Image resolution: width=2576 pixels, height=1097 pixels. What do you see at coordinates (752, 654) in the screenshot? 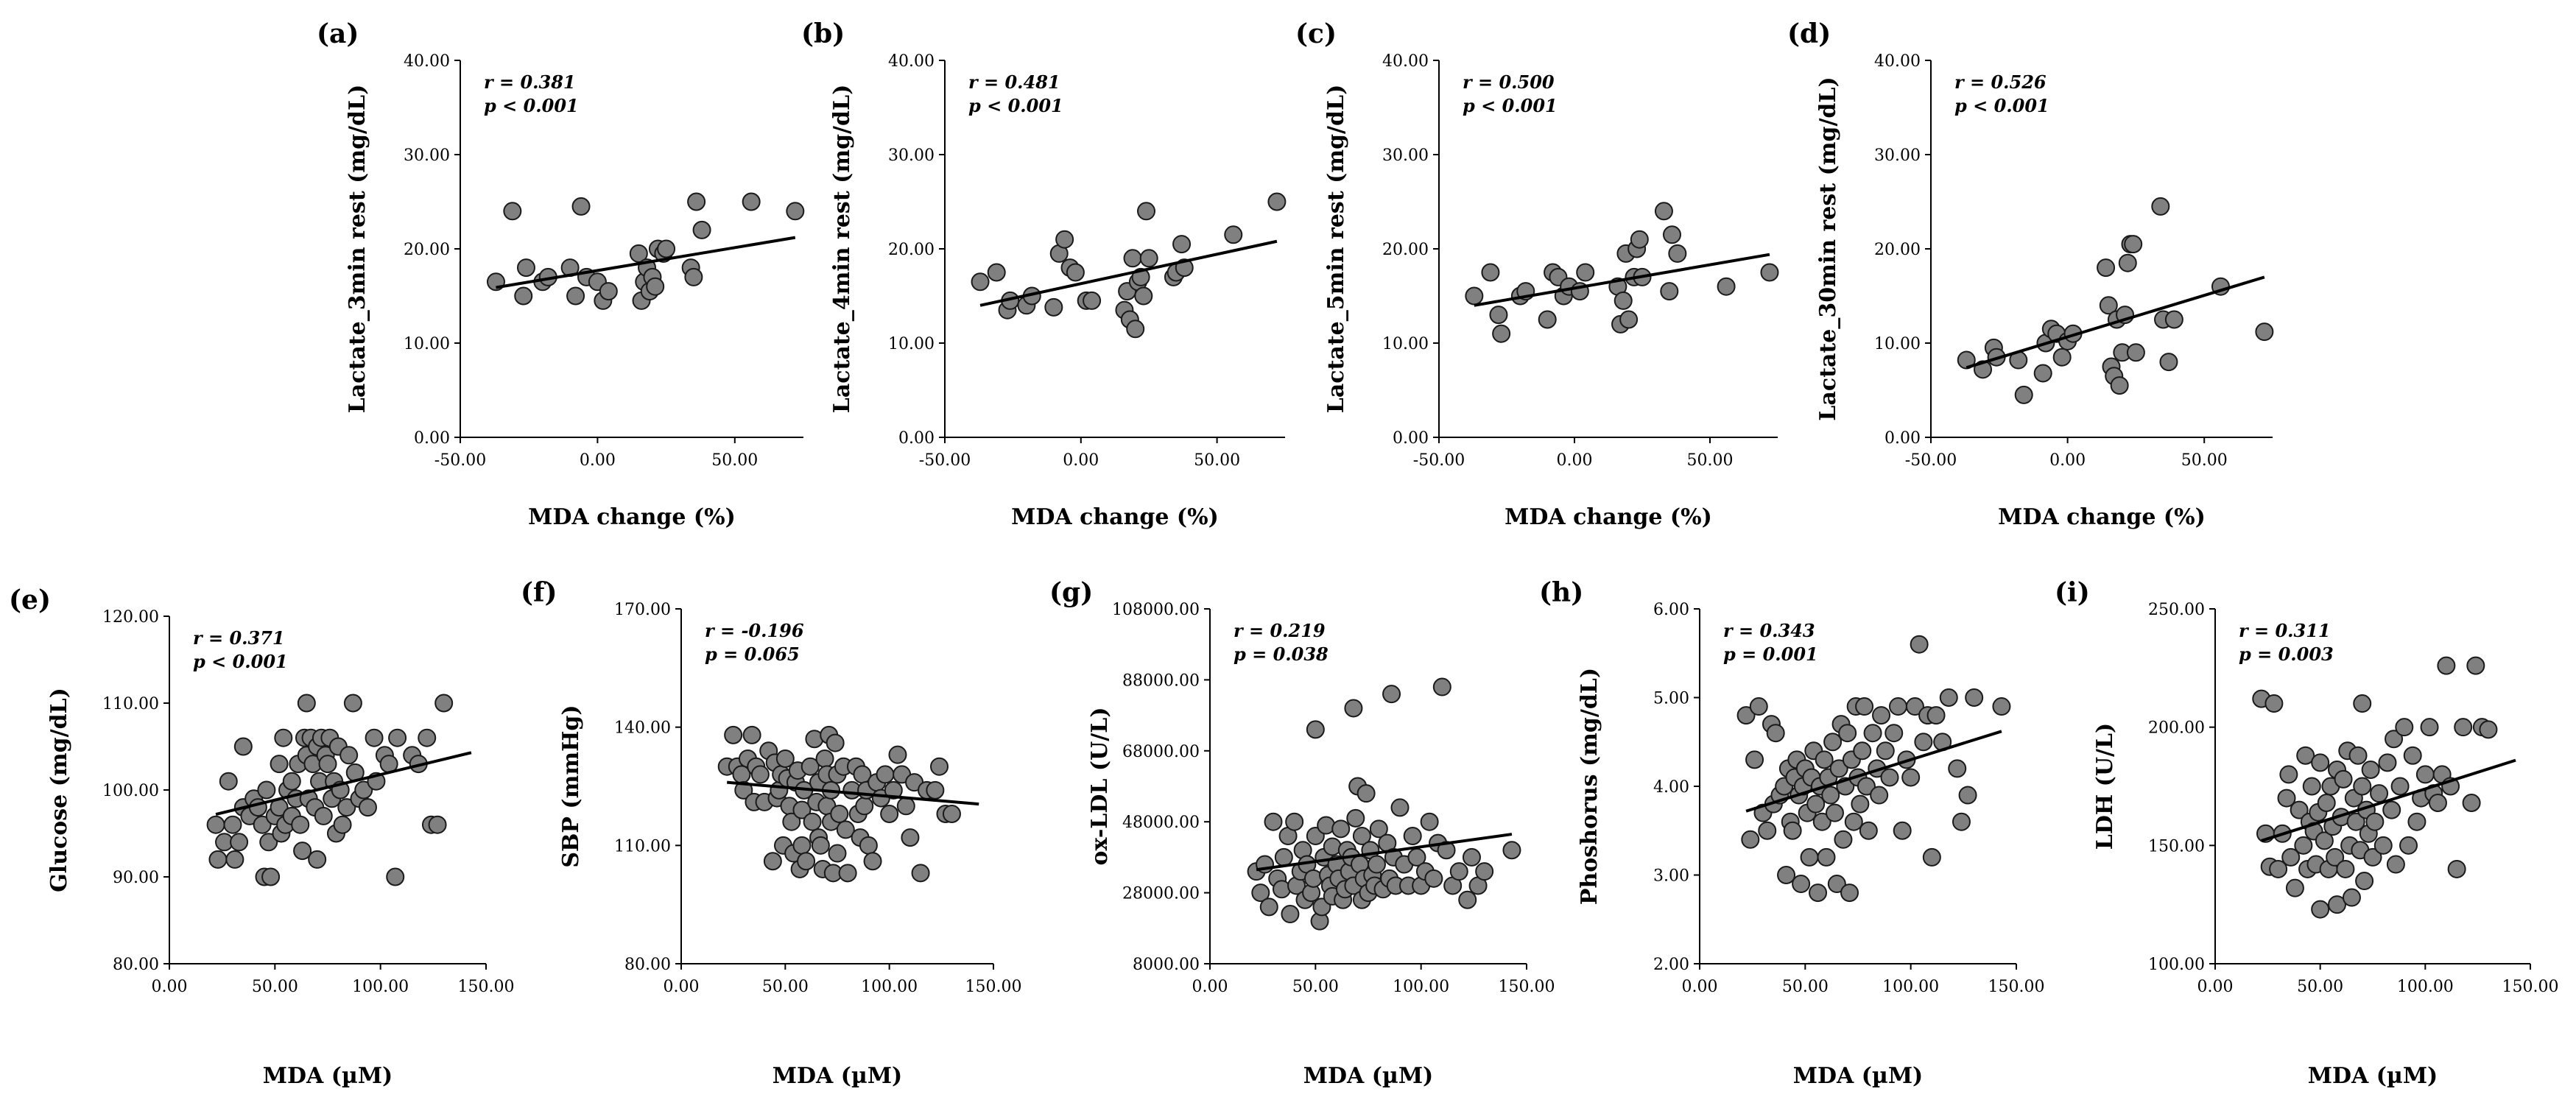
I see `stat-label: p = 0.065` at bounding box center [752, 654].